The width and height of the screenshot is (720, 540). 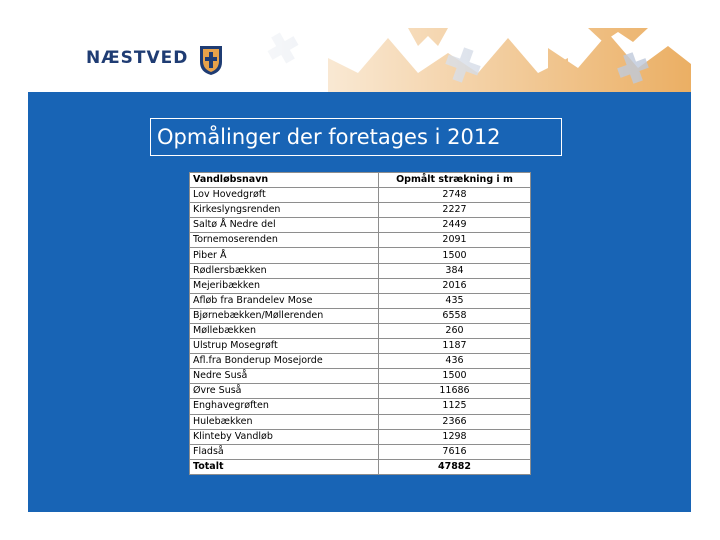 What do you see at coordinates (454, 240) in the screenshot?
I see `stream-length: 2091` at bounding box center [454, 240].